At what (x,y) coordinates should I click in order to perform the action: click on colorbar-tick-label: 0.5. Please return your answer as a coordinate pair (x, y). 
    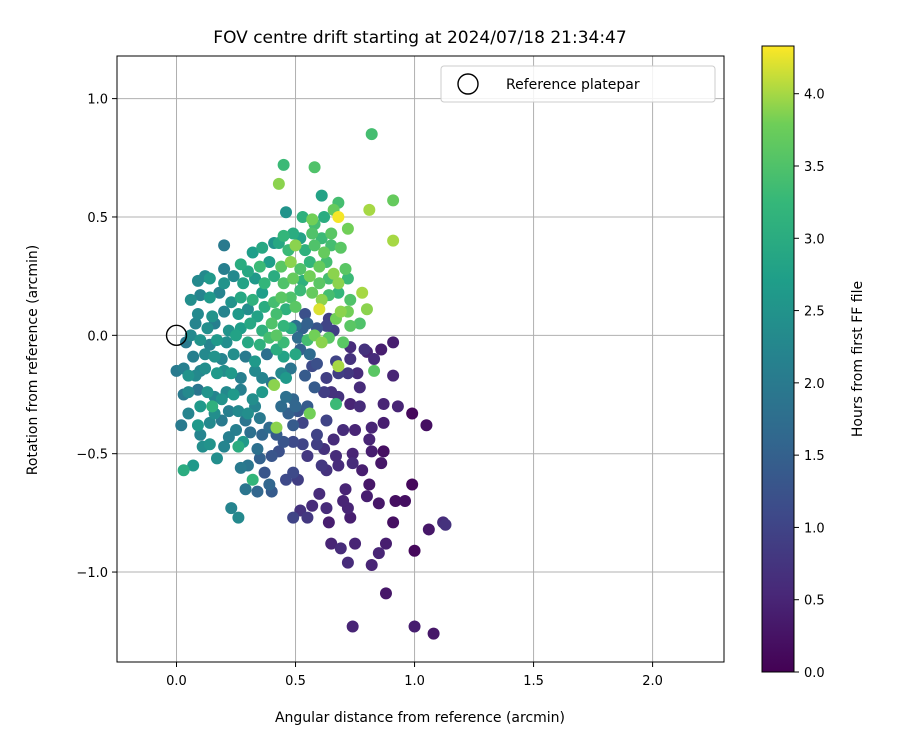
    Looking at the image, I should click on (814, 601).